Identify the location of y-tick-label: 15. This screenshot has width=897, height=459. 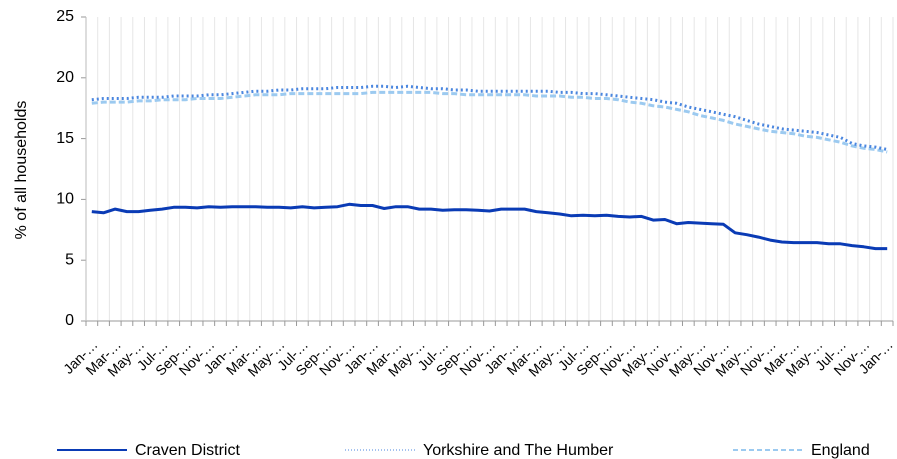
(65, 138).